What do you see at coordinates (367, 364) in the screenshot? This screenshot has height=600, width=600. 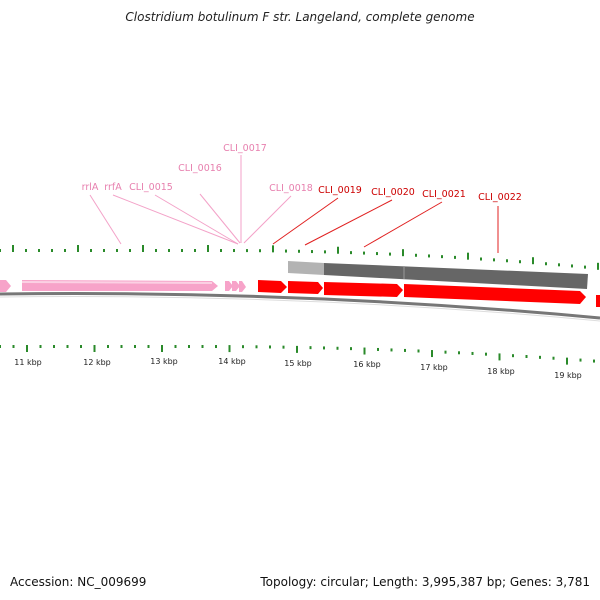 I see `scale-label: 16 kbp` at bounding box center [367, 364].